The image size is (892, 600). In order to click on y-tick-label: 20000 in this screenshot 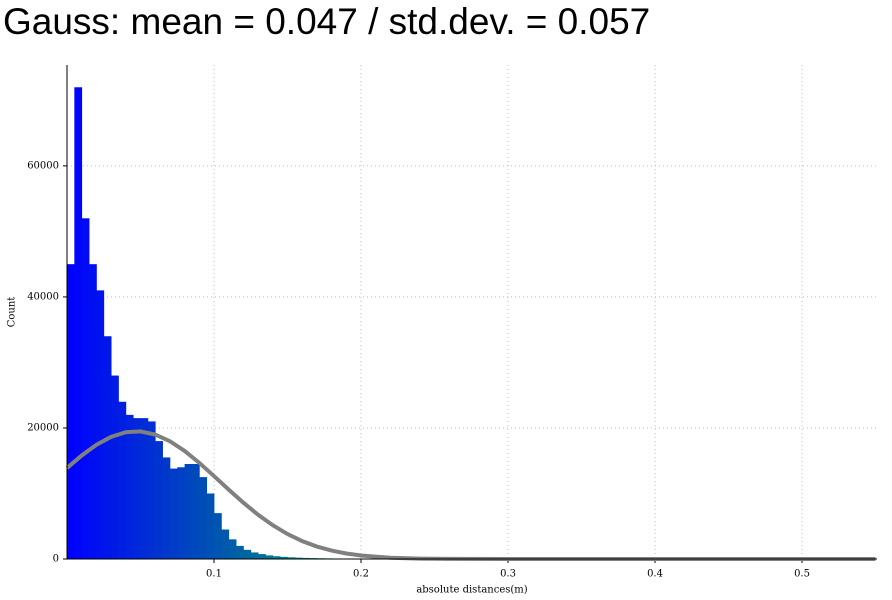, I will do `click(43, 427)`.